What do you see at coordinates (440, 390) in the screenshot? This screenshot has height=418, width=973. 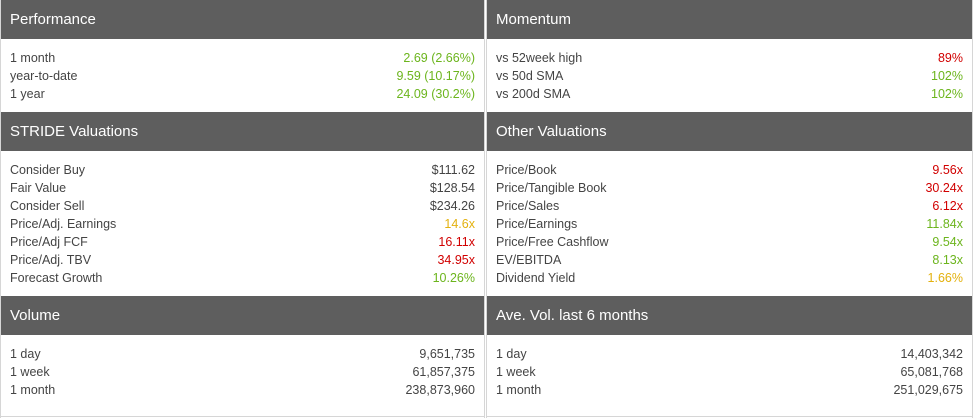 I see `stat-value: 238,873,960` at bounding box center [440, 390].